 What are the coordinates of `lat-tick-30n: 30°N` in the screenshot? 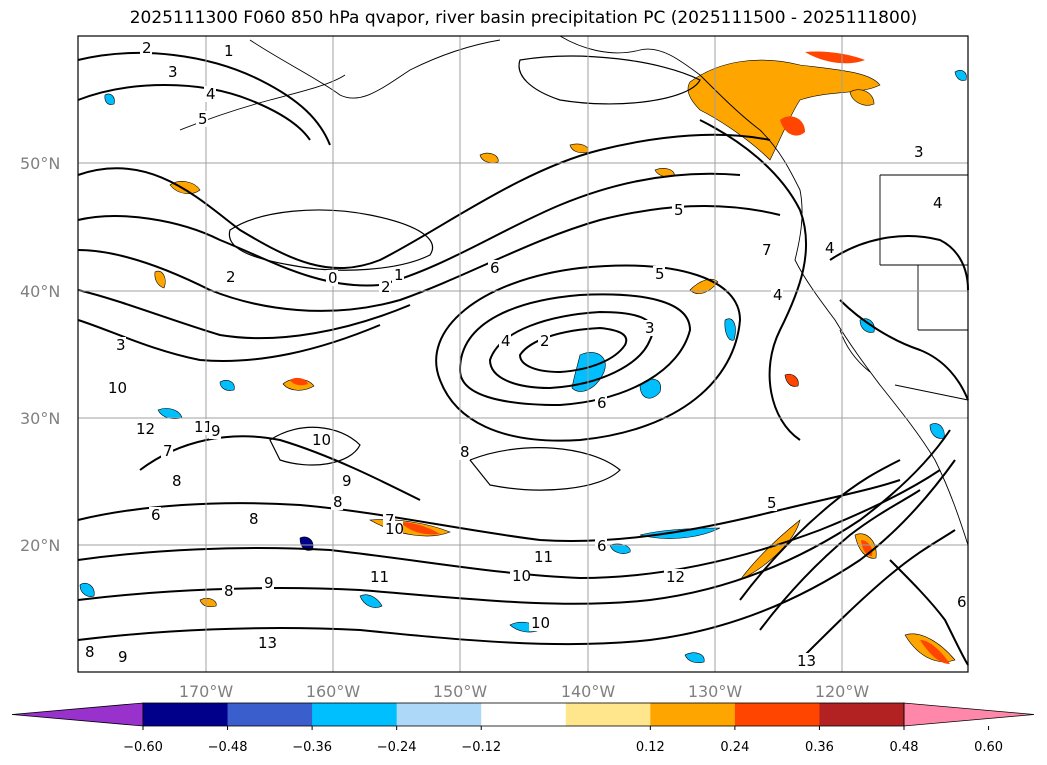 It's located at (40, 418).